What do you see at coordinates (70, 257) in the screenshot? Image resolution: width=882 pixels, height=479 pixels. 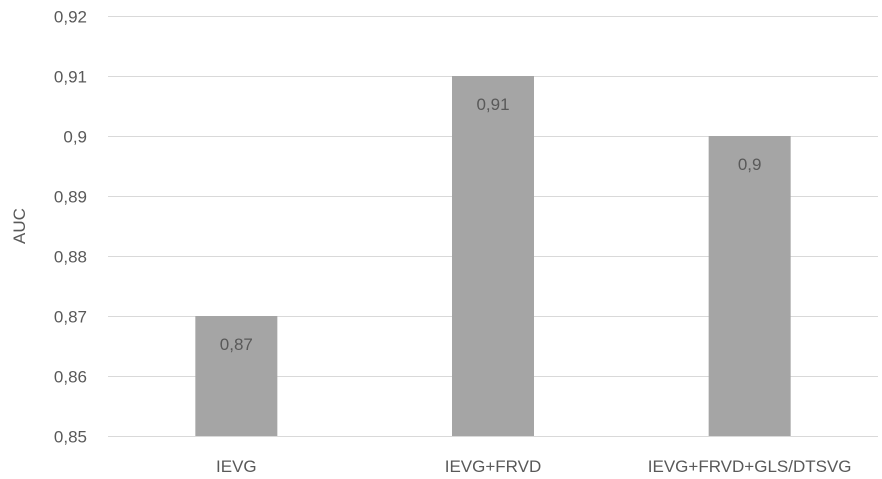 I see `y-tick-label: 0,88` at bounding box center [70, 257].